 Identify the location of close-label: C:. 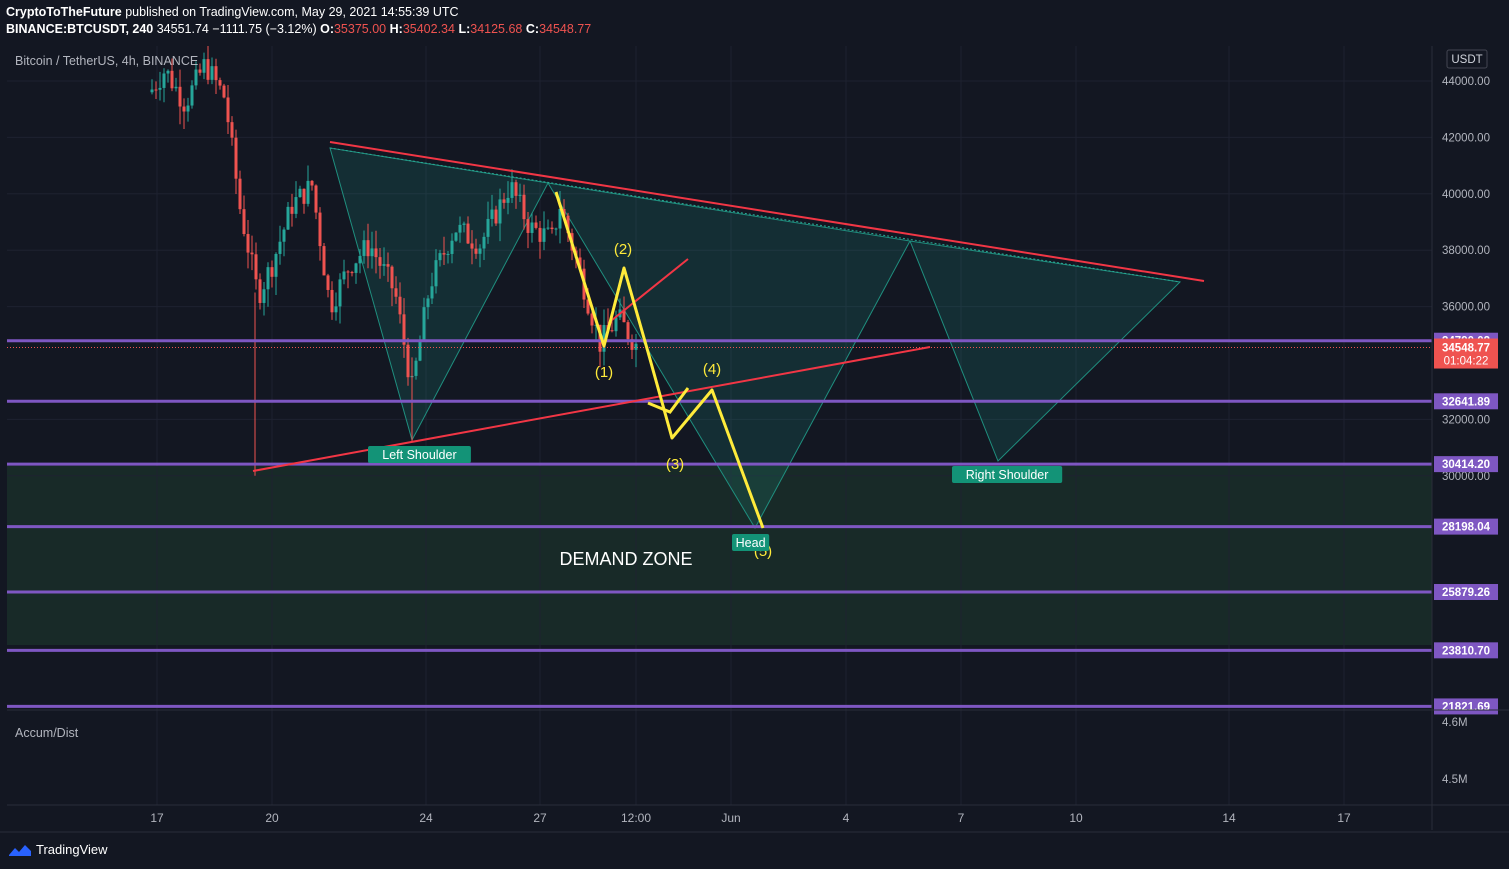
(532, 29).